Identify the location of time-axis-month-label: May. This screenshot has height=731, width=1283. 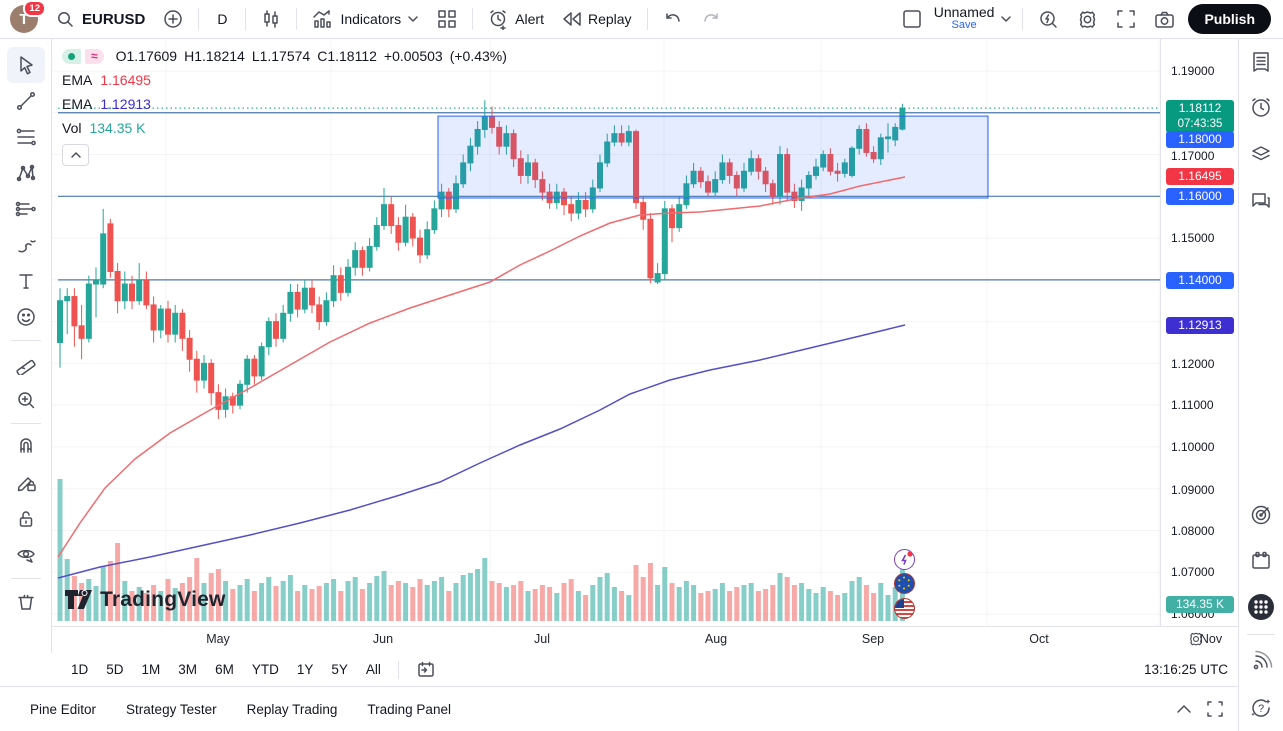
(218, 639).